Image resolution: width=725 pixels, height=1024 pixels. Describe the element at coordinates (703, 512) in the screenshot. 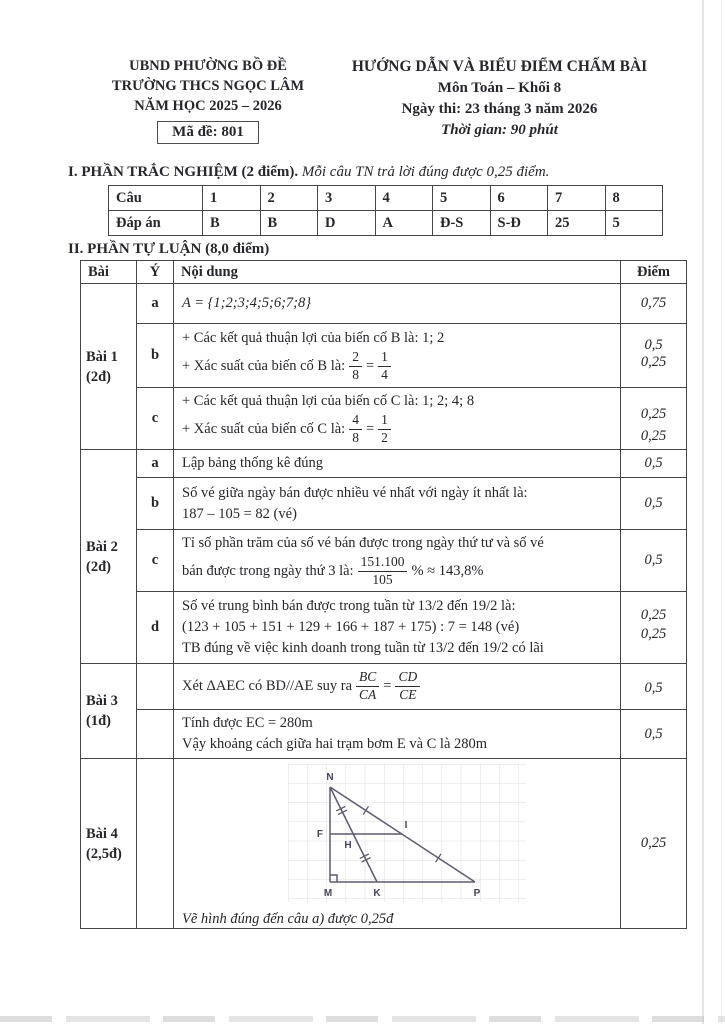

I see `page-edge-shadow` at that location.